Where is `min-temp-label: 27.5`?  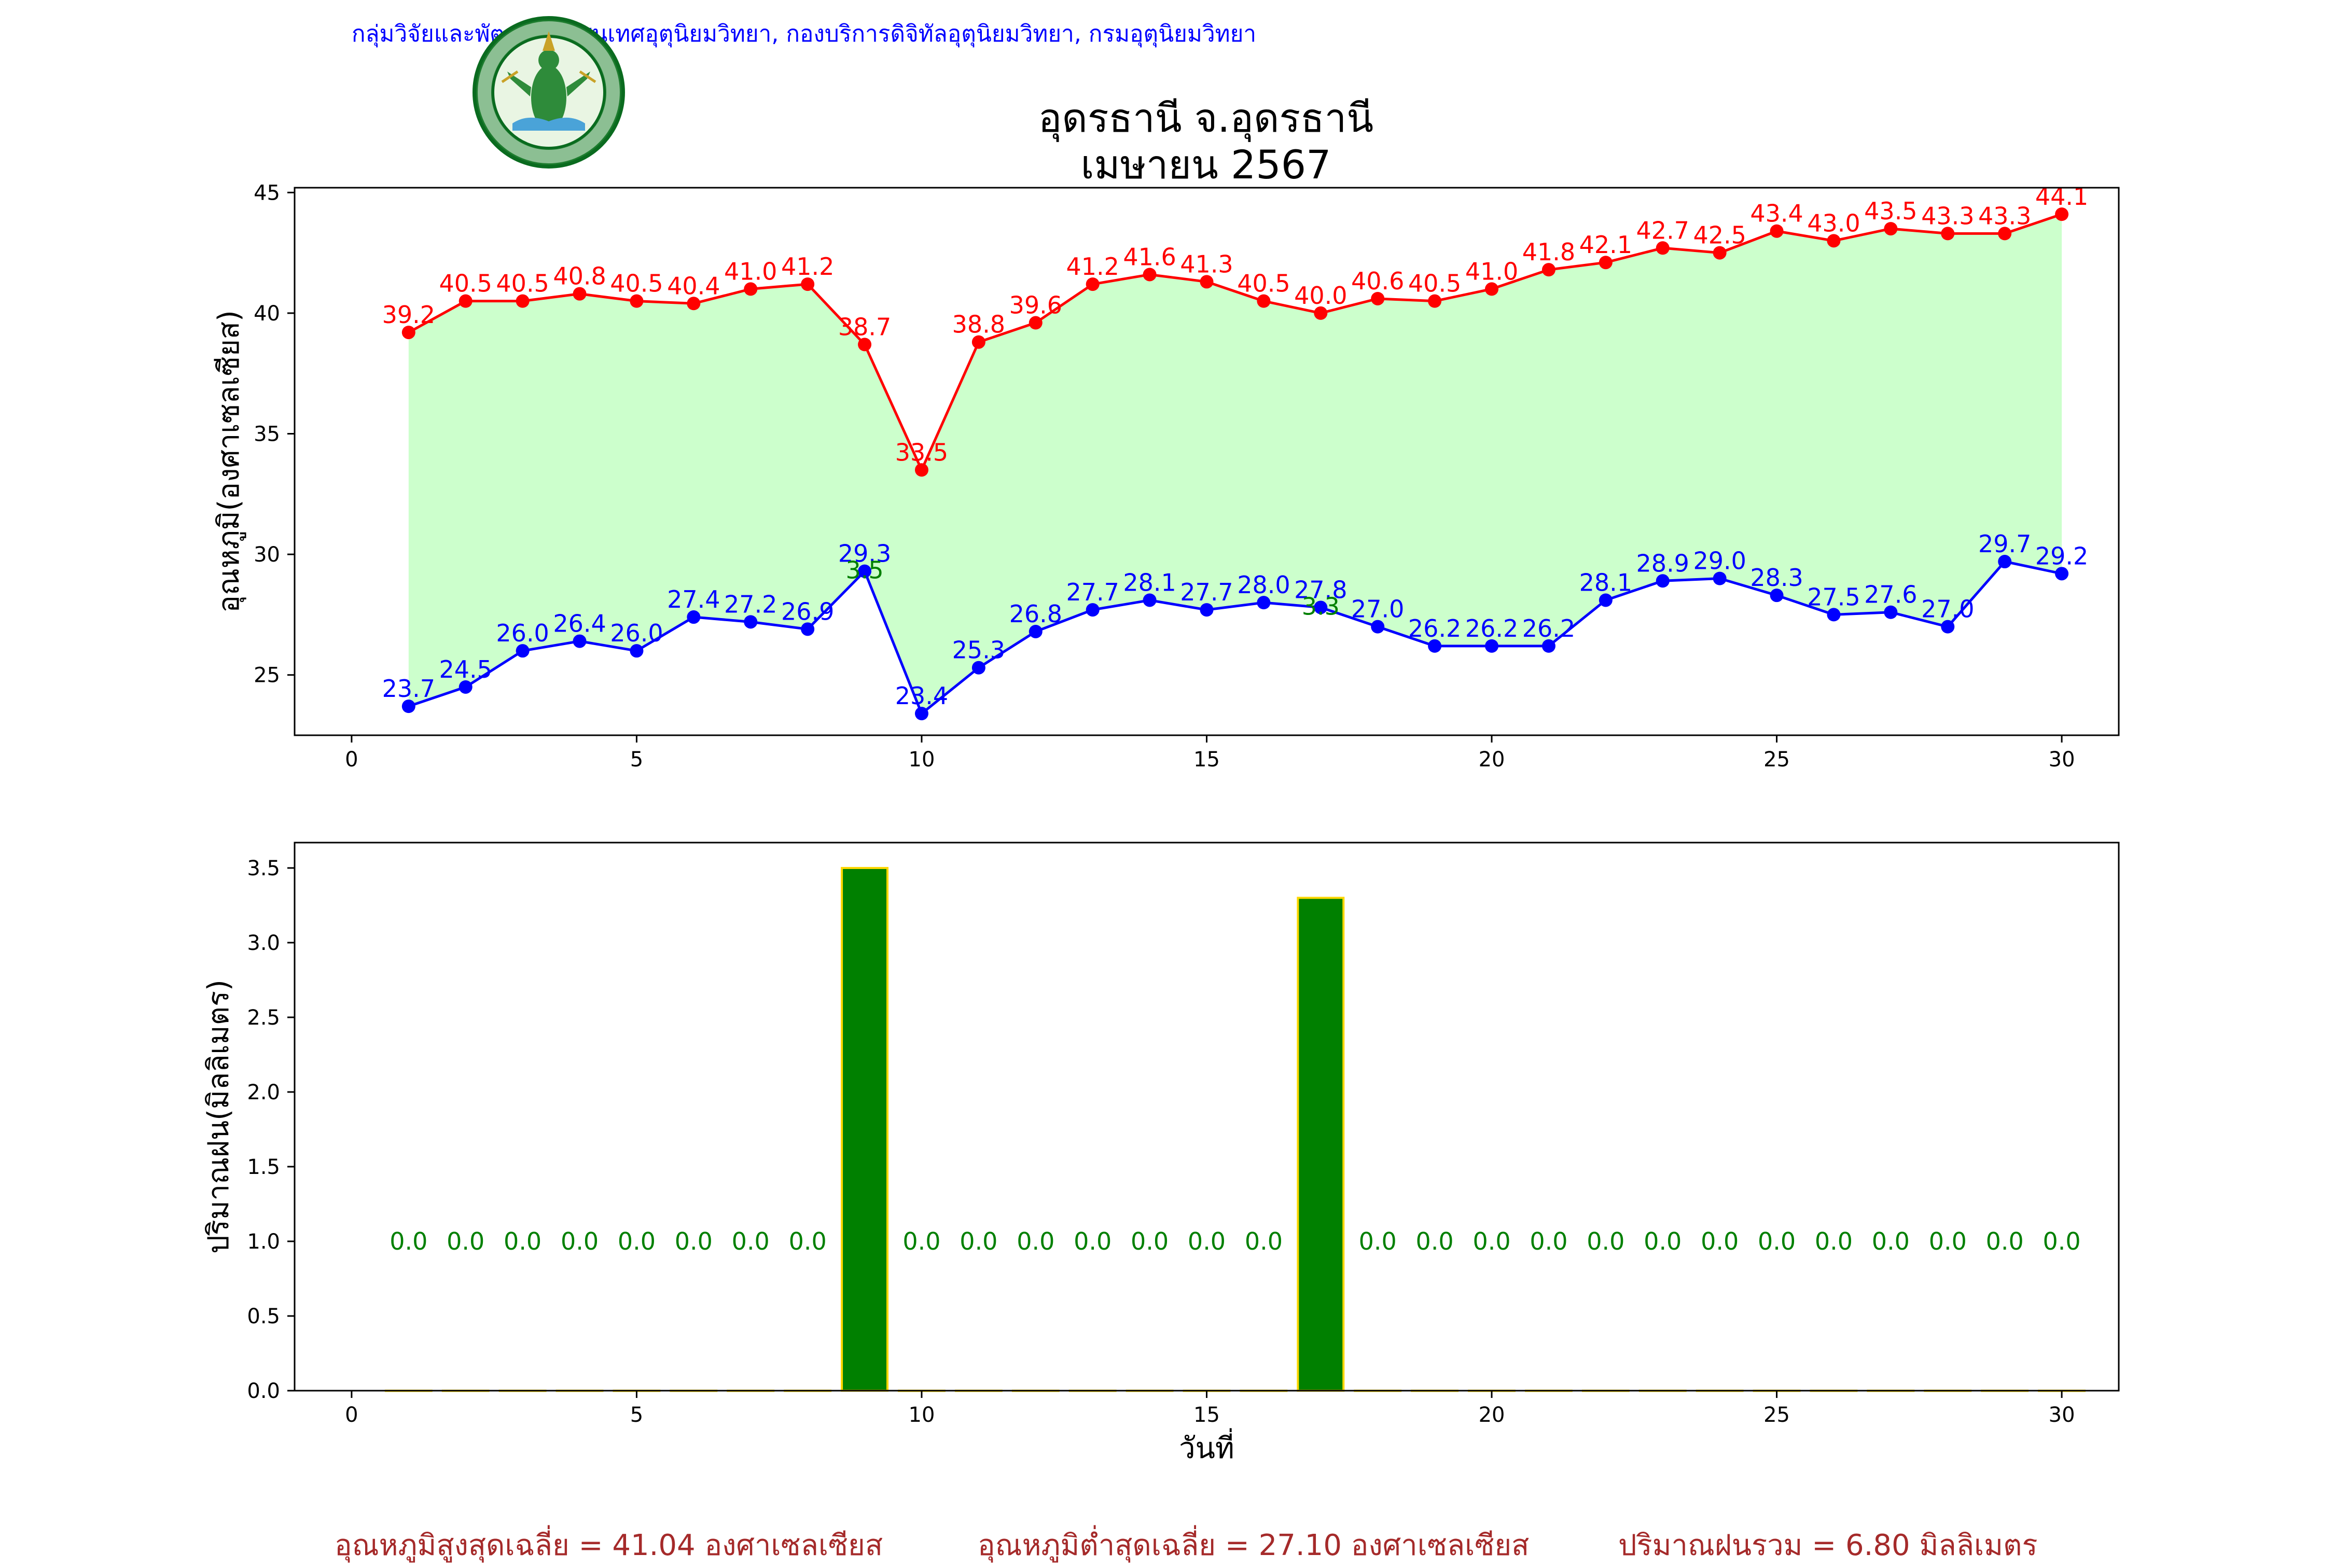
min-temp-label: 27.5 is located at coordinates (1834, 597).